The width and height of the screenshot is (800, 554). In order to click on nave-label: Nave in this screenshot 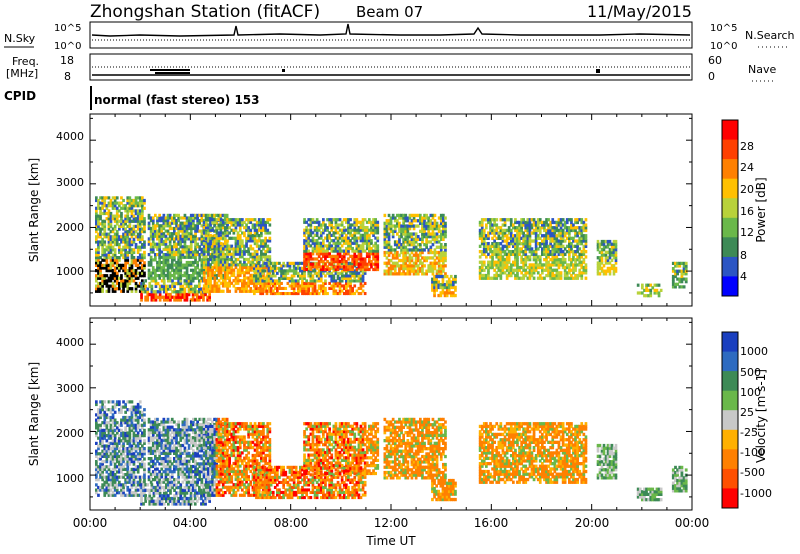, I will do `click(762, 69)`.